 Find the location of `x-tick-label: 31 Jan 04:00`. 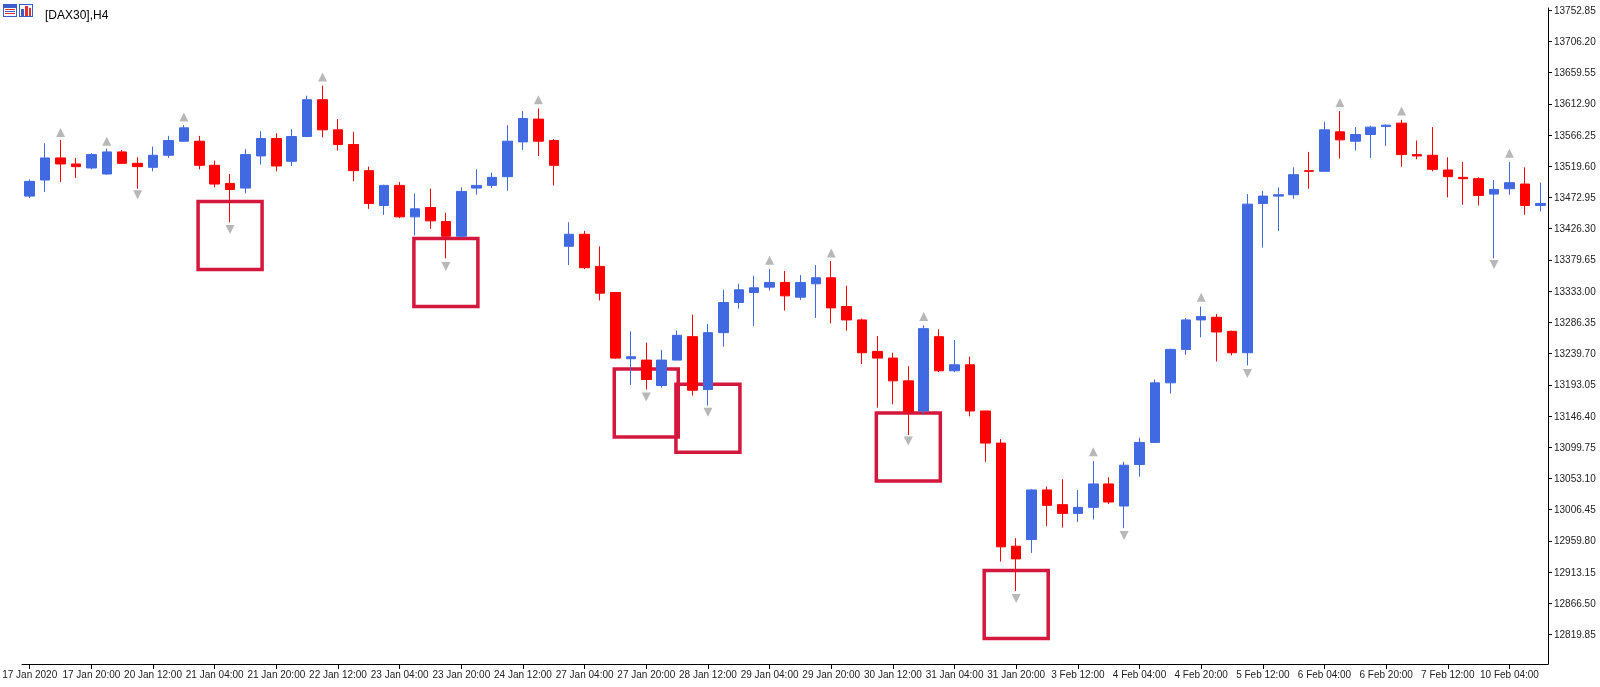

x-tick-label: 31 Jan 04:00 is located at coordinates (954, 674).